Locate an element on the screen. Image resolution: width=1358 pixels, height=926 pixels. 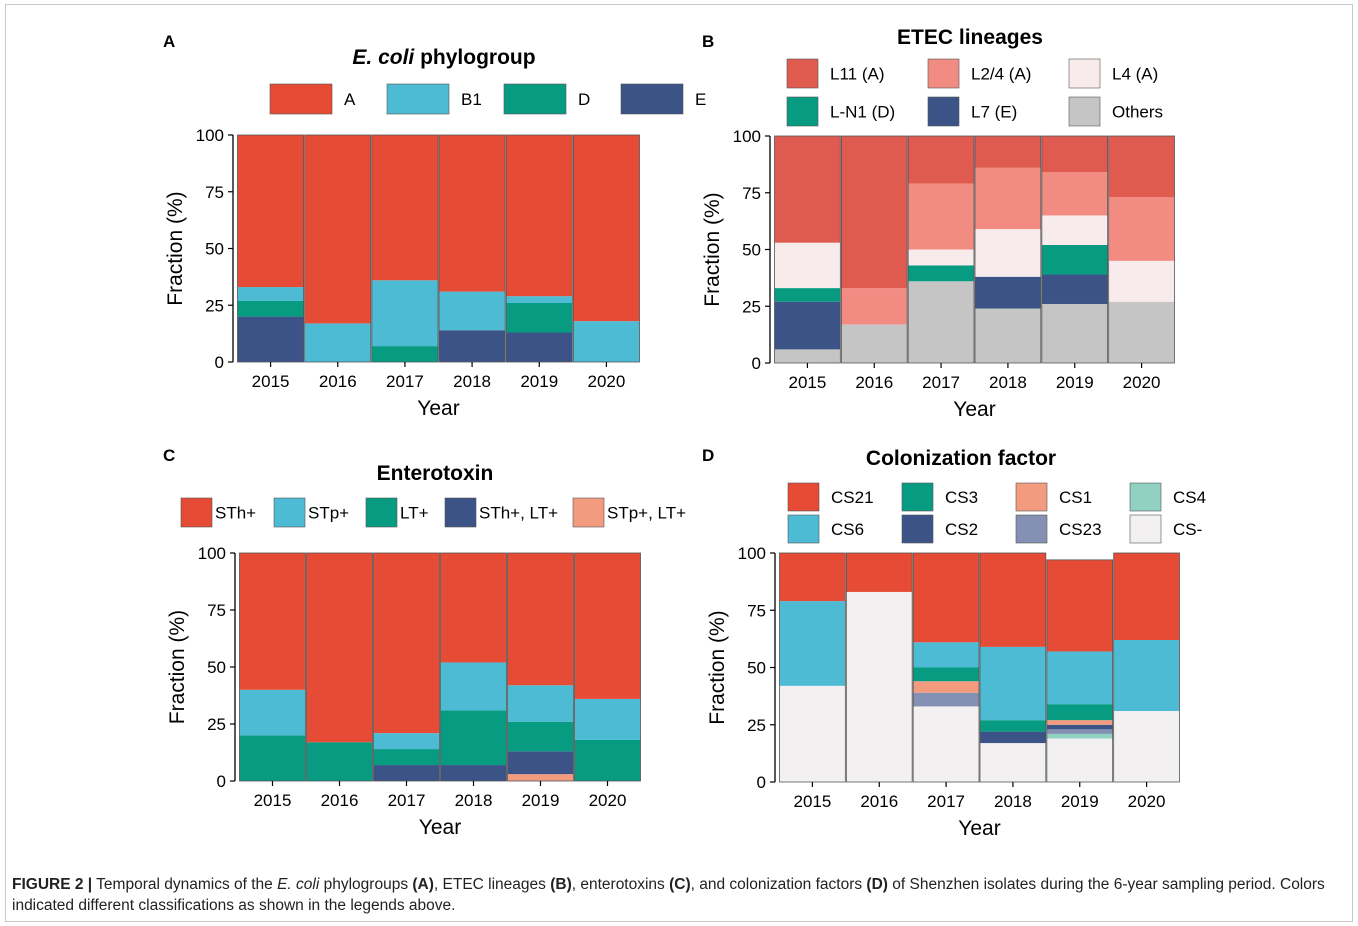
chart-title: Enterotoxin is located at coordinates (435, 473).